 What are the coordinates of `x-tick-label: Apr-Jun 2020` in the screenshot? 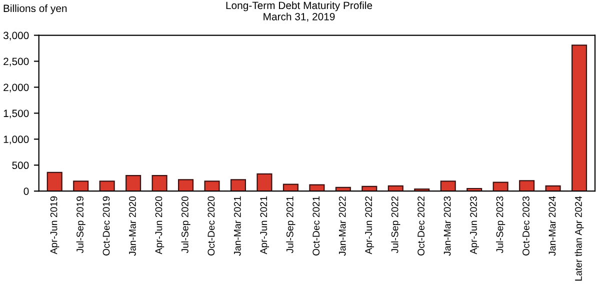 It's located at (159, 225).